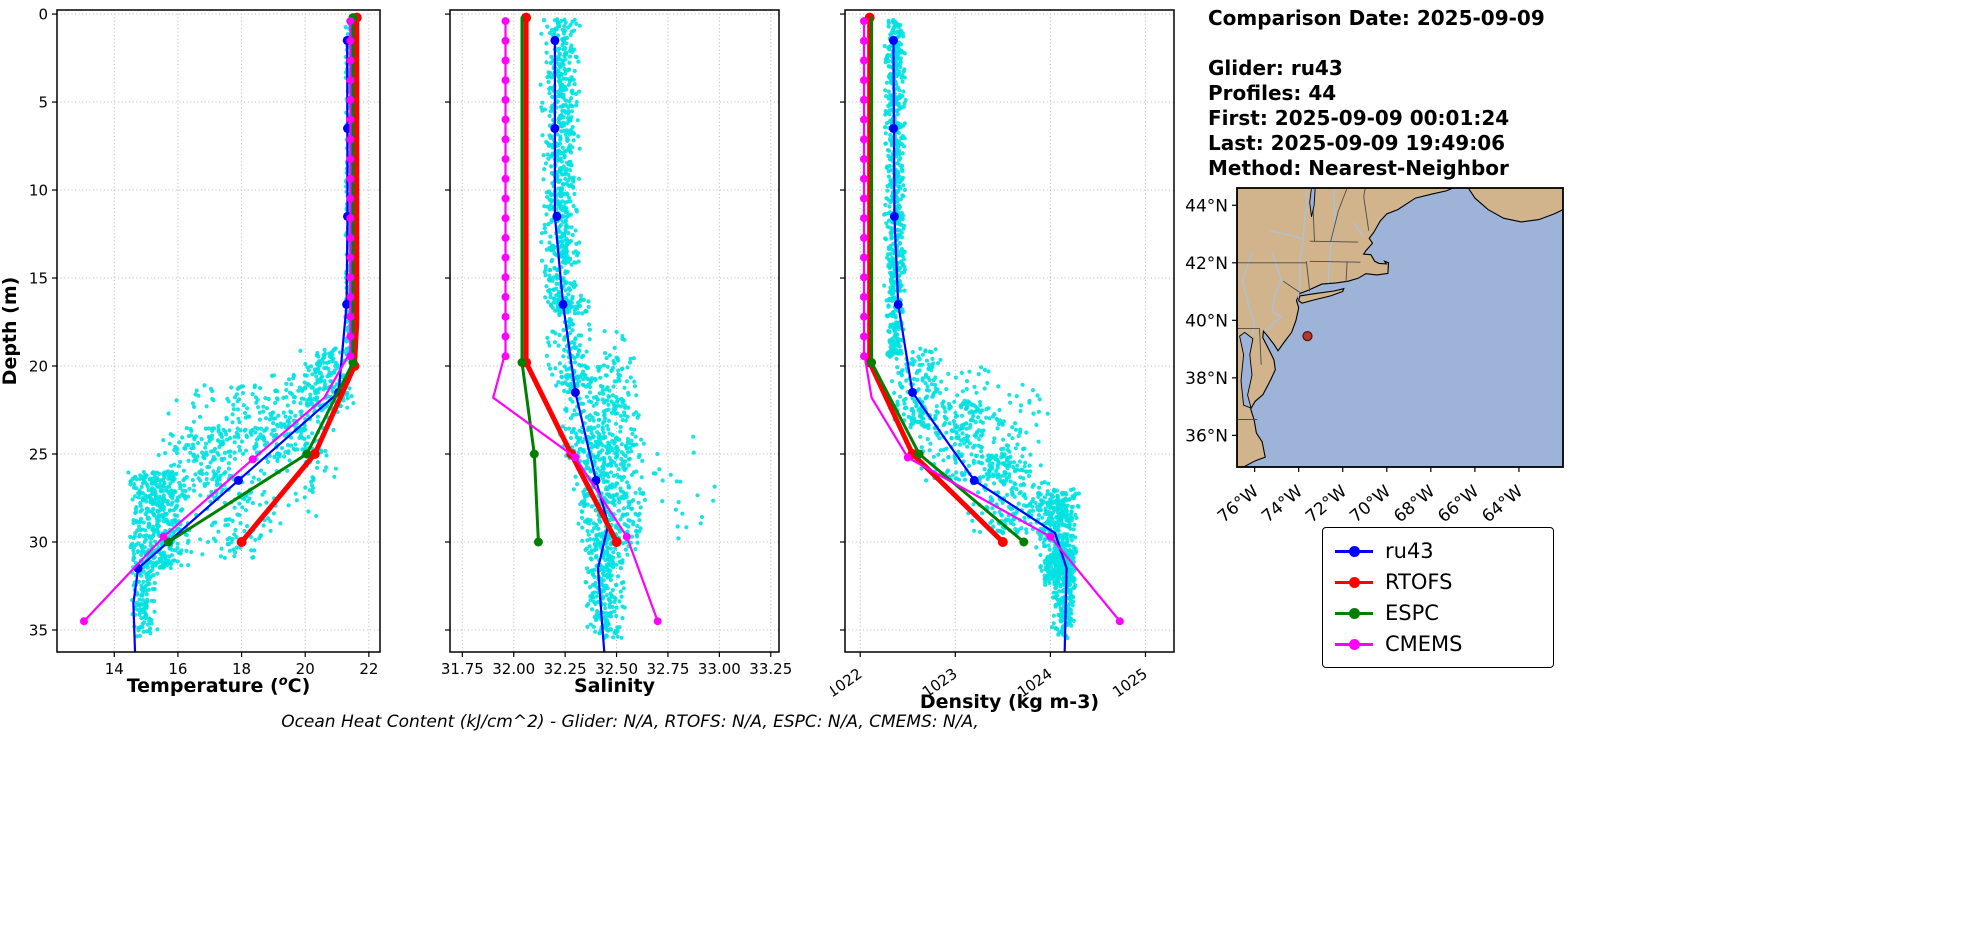 The width and height of the screenshot is (1979, 934). I want to click on legend-marker-espc, so click(1354, 613).